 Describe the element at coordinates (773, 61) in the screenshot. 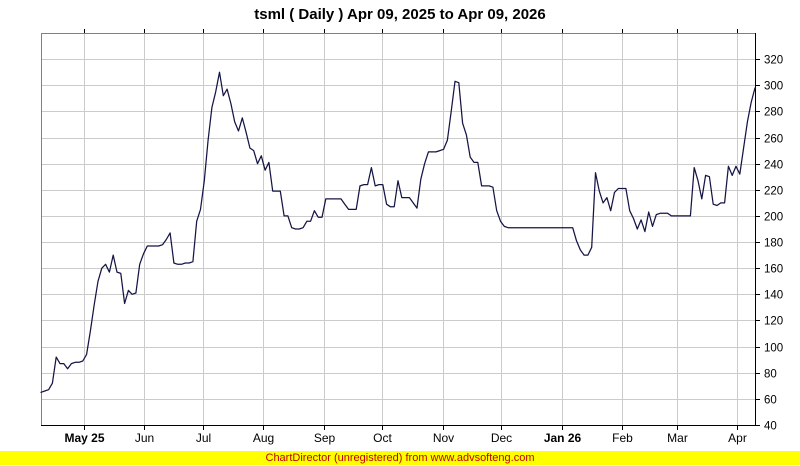

I see `y-axis-label: 320` at that location.